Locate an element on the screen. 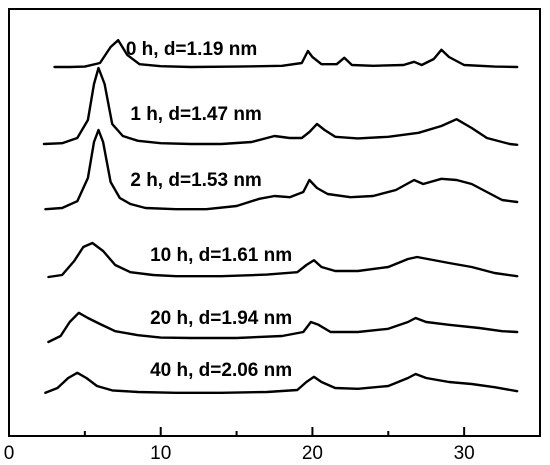  x-axis-ticks is located at coordinates (274, 431).